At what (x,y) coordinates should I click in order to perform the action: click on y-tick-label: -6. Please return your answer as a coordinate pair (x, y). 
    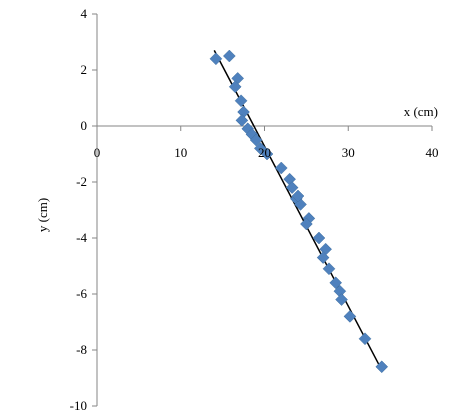
    Looking at the image, I should click on (81, 293).